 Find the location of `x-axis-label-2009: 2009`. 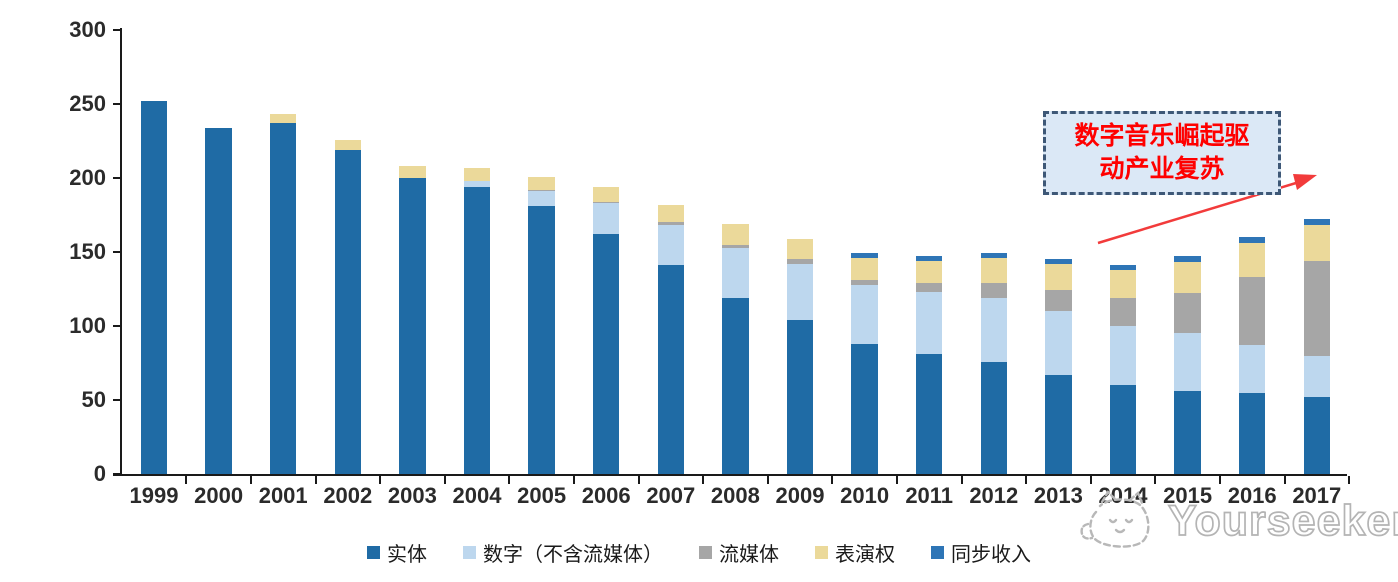

x-axis-label-2009: 2009 is located at coordinates (800, 495).